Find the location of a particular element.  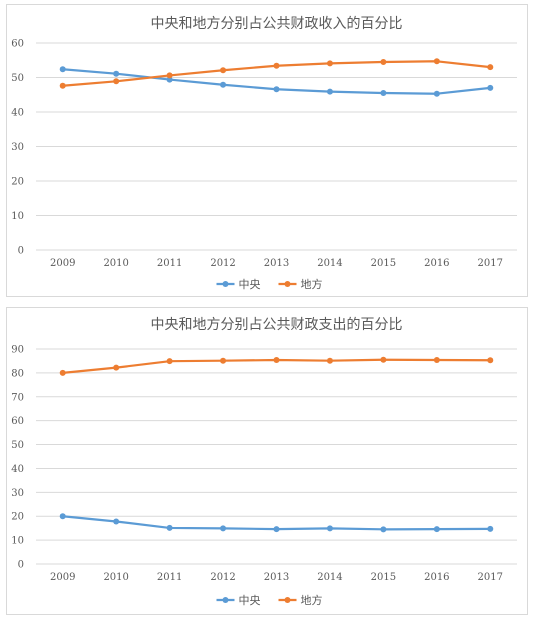

y-tick-label: 90 is located at coordinates (17, 350).